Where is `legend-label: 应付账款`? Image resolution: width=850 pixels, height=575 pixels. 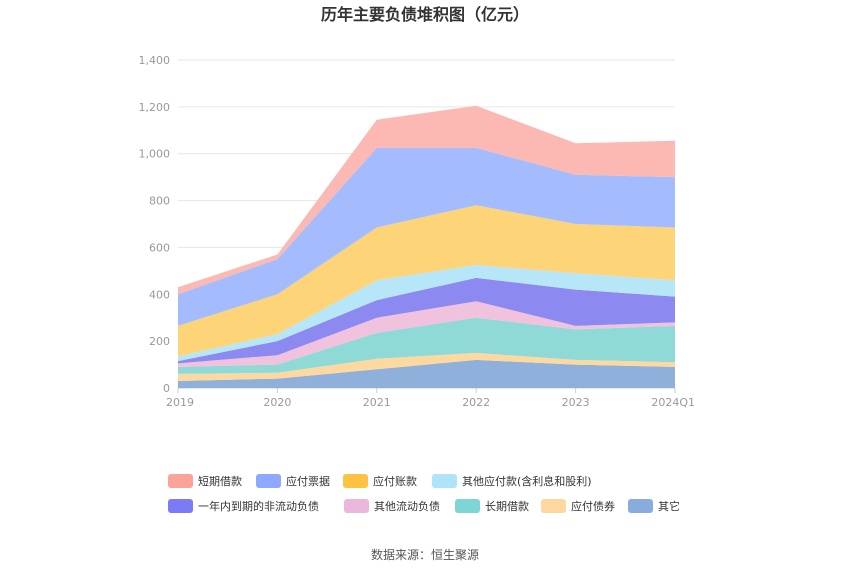 legend-label: 应付账款 is located at coordinates (395, 481).